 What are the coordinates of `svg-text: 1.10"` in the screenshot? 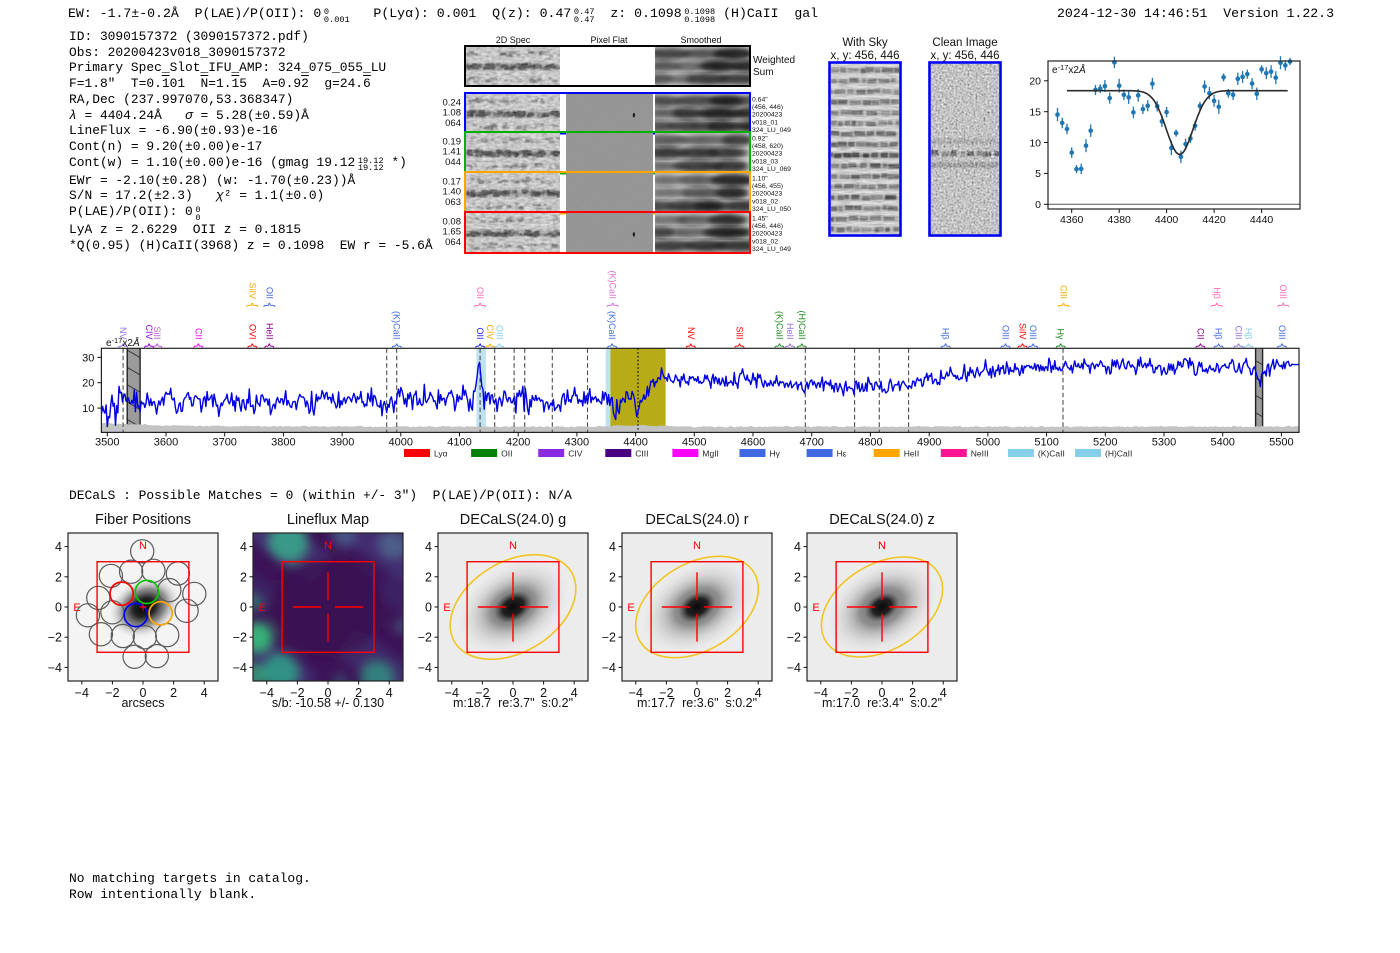 It's located at (760, 179).